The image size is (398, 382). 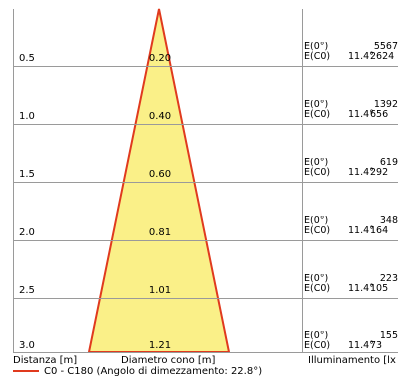 I want to click on illuminance-separator-line, so click(x=302, y=180).